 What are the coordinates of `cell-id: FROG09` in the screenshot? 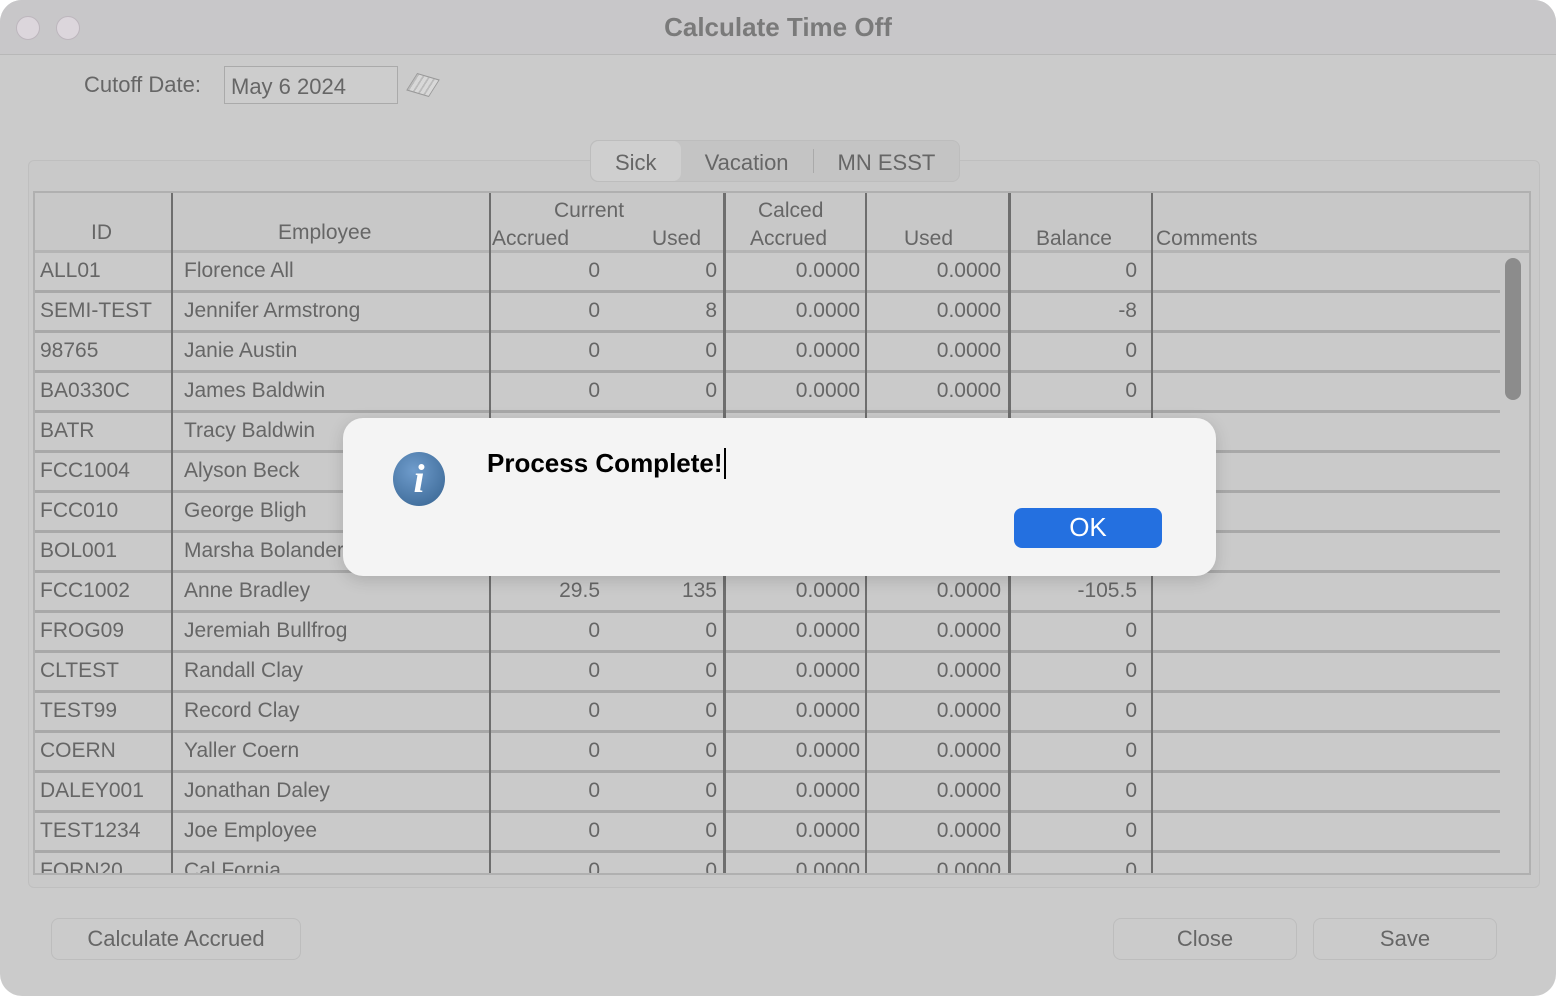 It's located at (82, 630).